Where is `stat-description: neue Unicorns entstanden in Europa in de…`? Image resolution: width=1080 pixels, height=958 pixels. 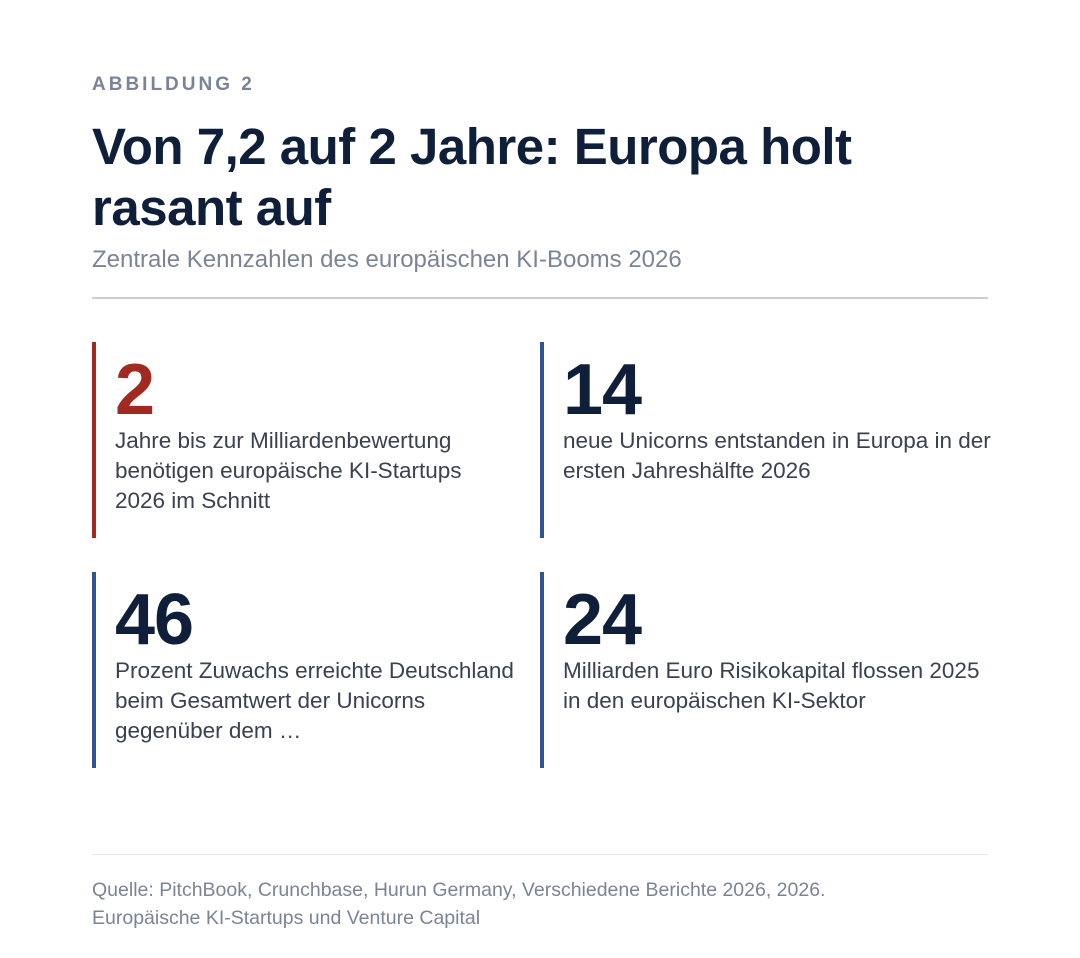
stat-description: neue Unicorns entstanden in Europa in de… is located at coordinates (777, 455).